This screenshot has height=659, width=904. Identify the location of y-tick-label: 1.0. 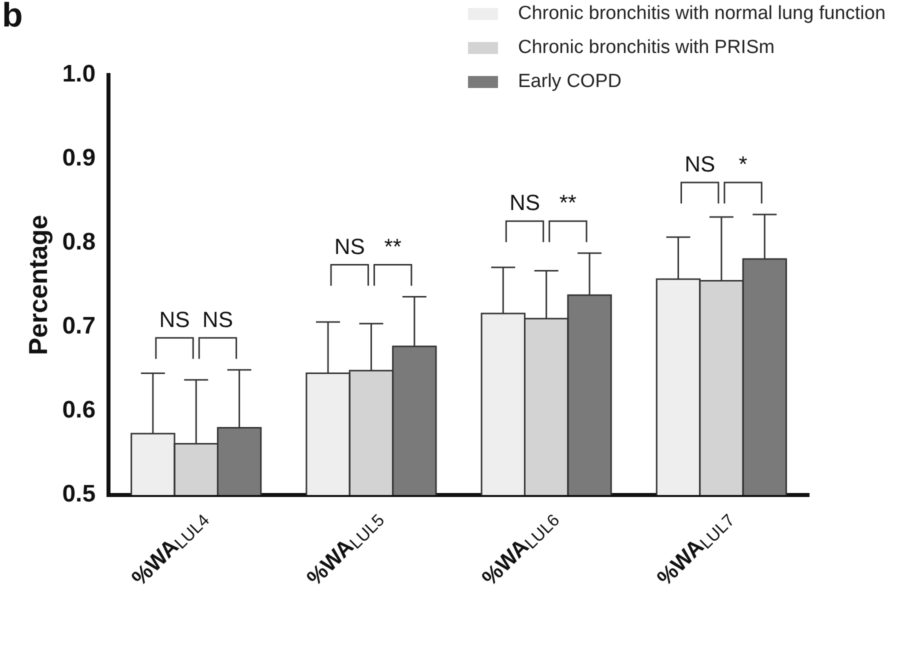
(79, 74).